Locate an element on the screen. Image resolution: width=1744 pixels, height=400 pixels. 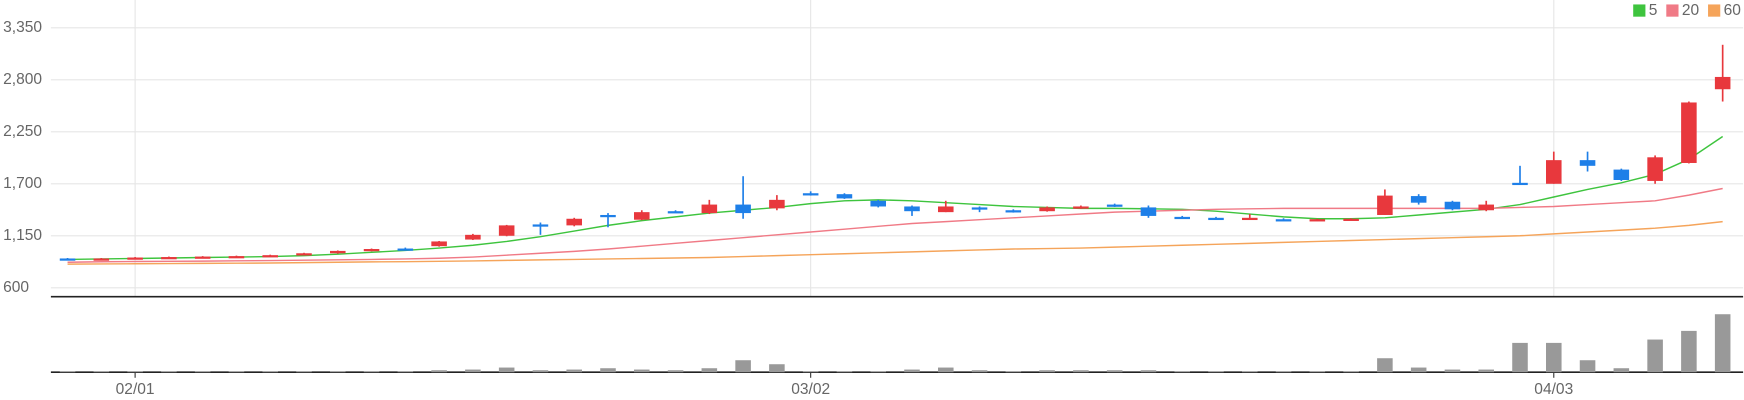
x-tick-label: 02/01 is located at coordinates (135, 389).